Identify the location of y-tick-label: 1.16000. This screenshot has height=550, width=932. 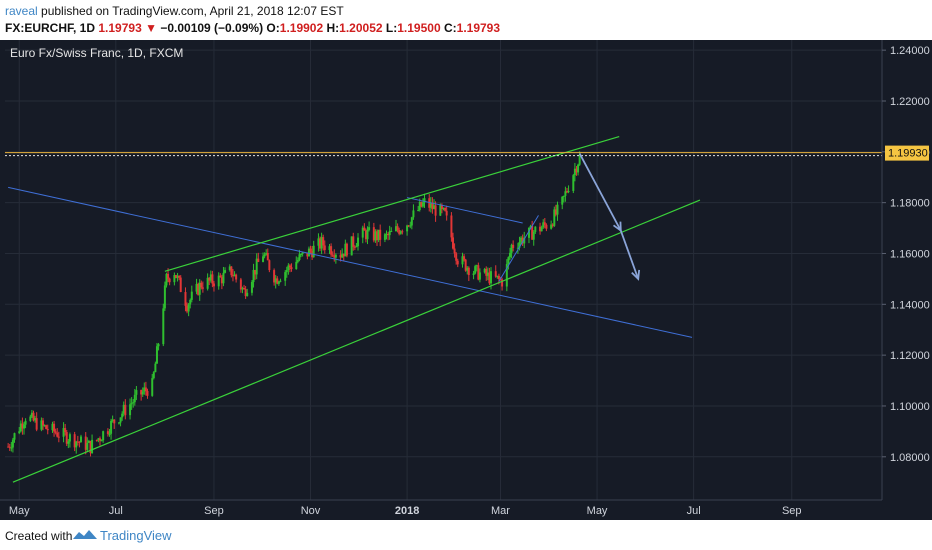
(910, 254).